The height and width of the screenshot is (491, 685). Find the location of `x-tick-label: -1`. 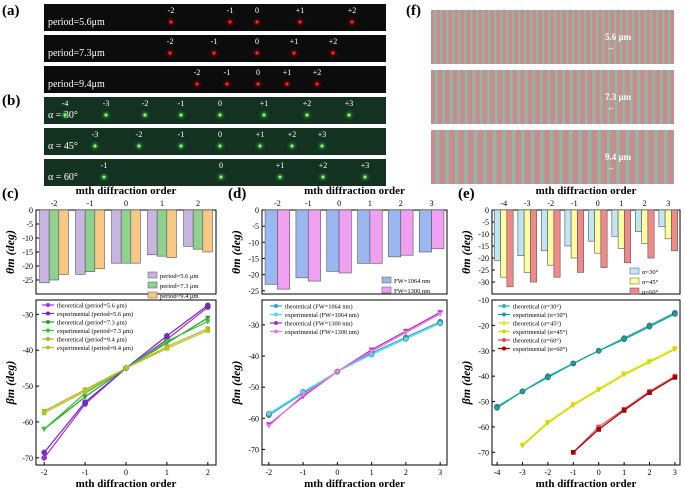

x-tick-label: -1 is located at coordinates (90, 203).